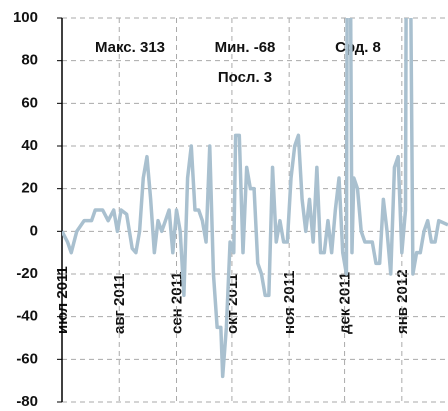 This screenshot has height=411, width=448. Describe the element at coordinates (176, 303) in the screenshot. I see `x-tick-label: сен 2011` at that location.